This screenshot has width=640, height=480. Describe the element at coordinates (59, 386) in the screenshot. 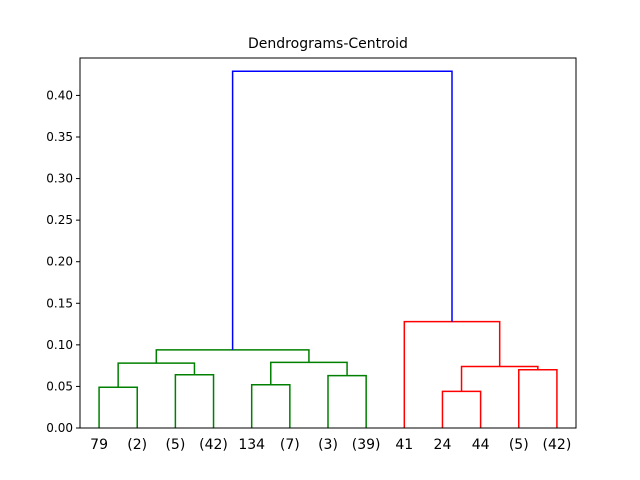

I see `y-tick-label: 0.05` at that location.